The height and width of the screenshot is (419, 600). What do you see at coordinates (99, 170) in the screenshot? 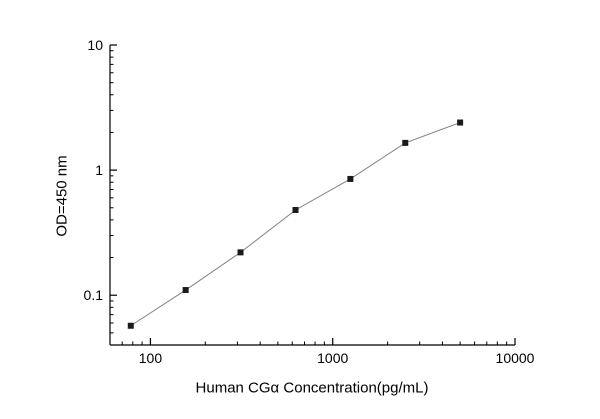
I see `y-tick-label: 1` at bounding box center [99, 170].